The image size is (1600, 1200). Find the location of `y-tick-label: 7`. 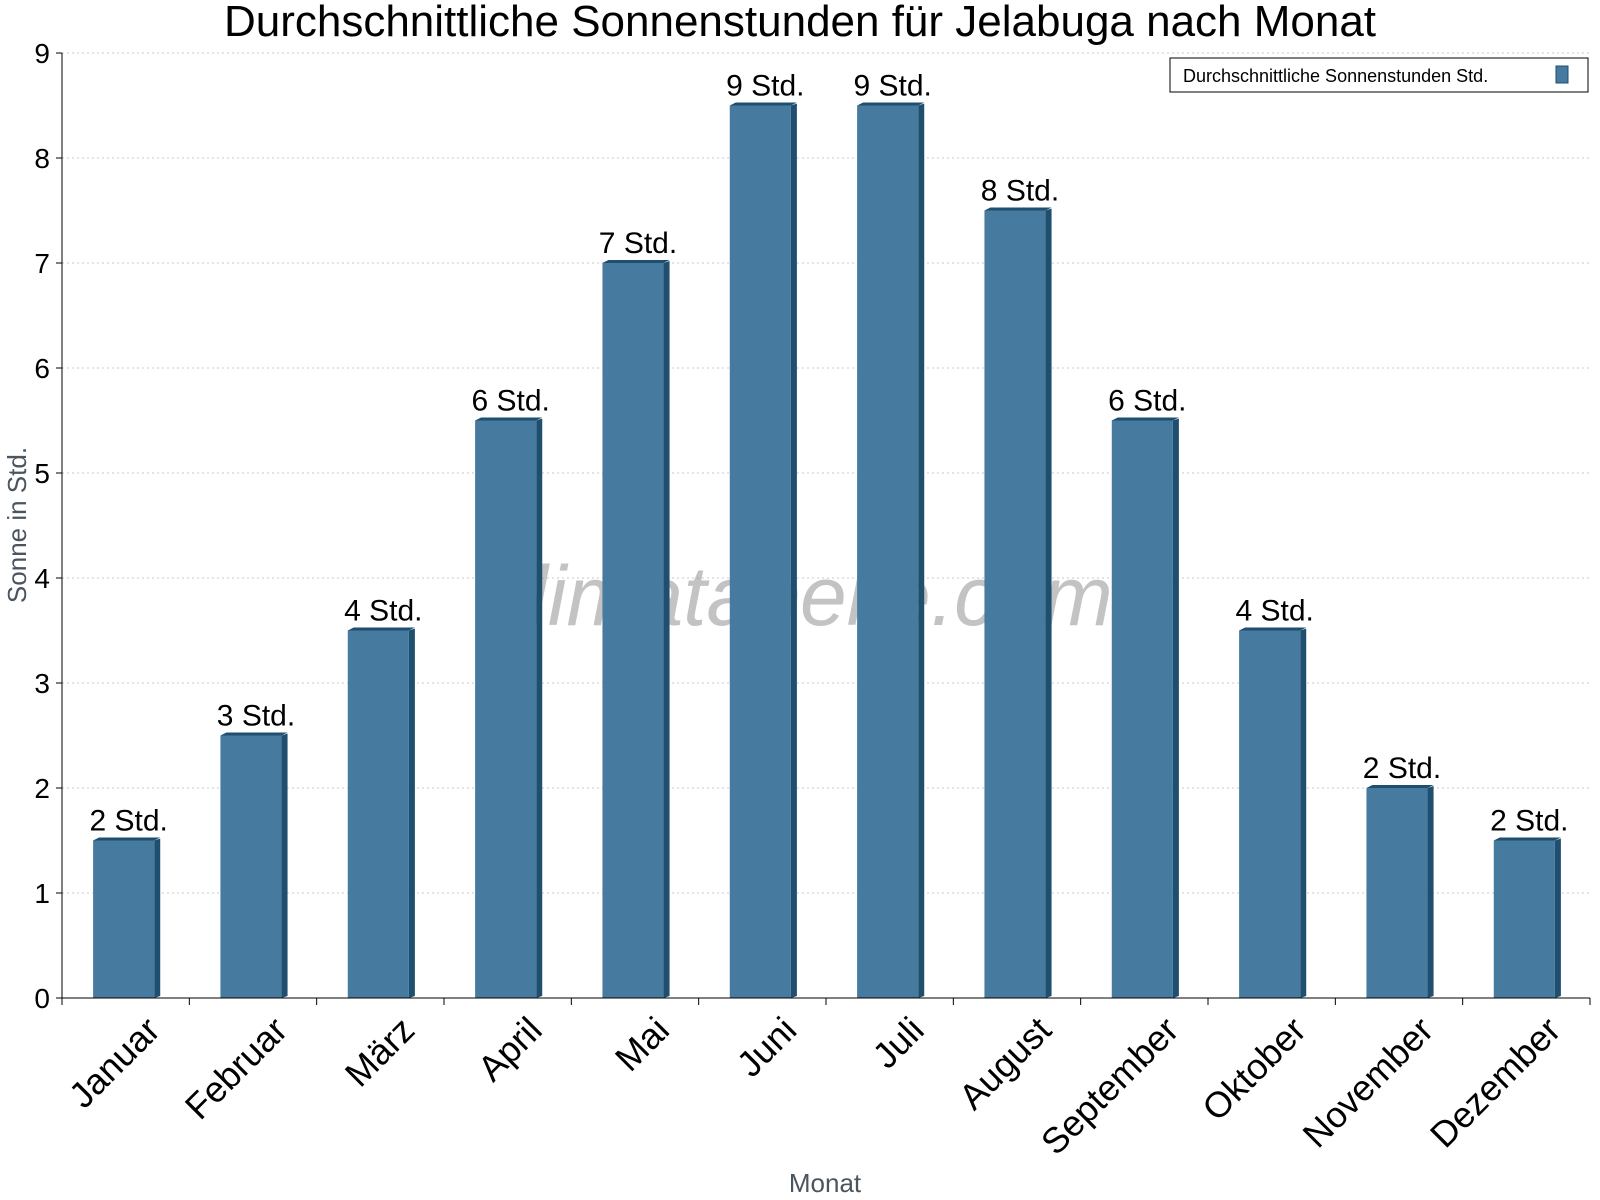

y-tick-label: 7 is located at coordinates (42, 263).